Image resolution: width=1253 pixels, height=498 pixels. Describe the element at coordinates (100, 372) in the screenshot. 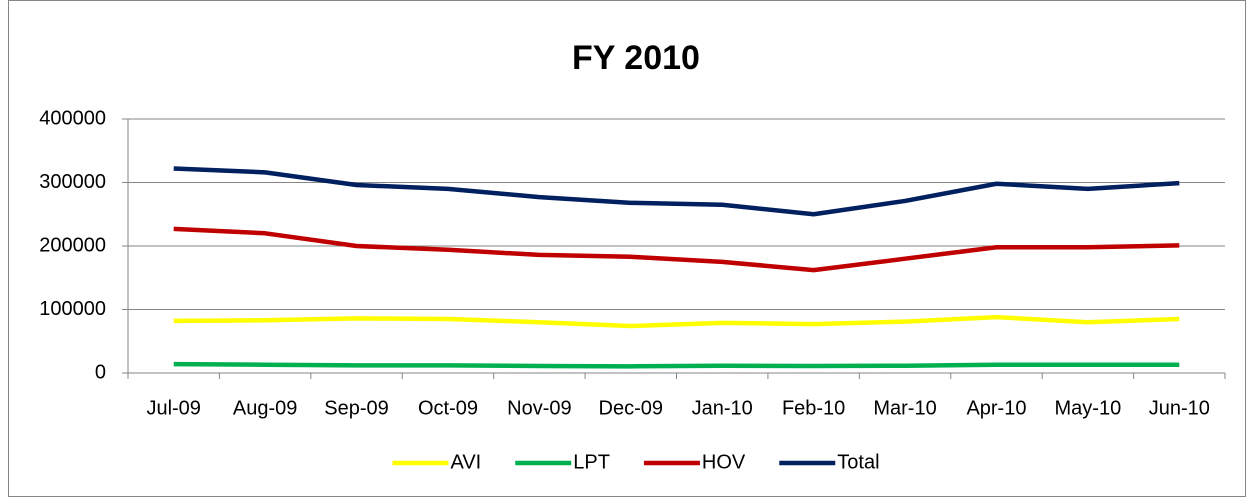

I see `y-tick-label: 0` at that location.